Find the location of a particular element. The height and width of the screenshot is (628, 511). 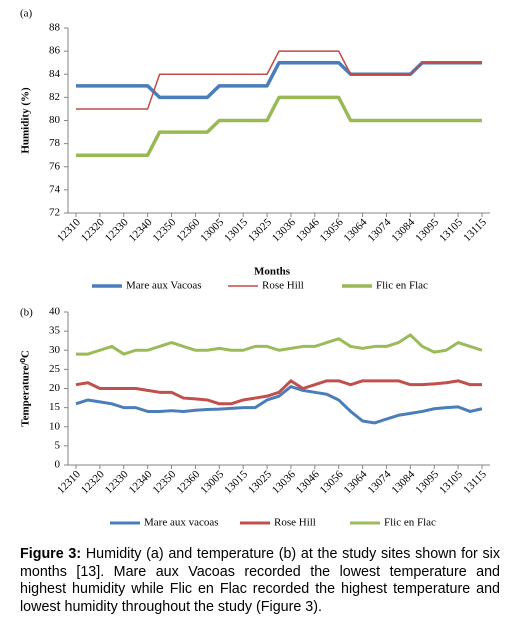

y-tick-label: 35 is located at coordinates (55, 331).